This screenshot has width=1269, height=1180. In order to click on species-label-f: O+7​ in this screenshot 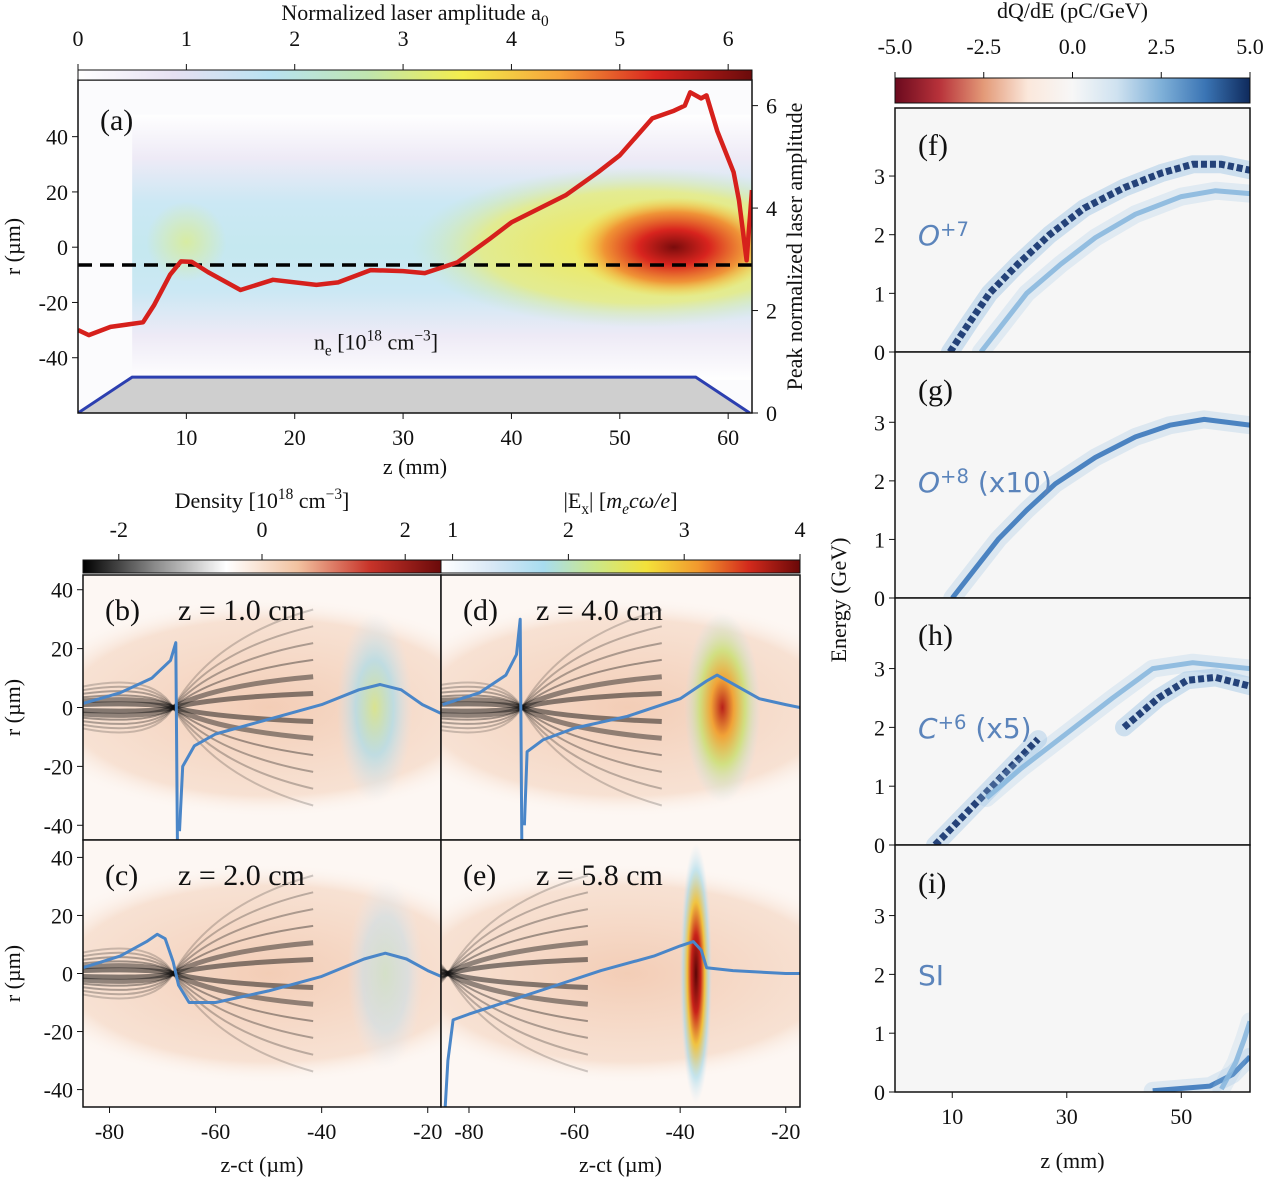, I will do `click(943, 235)`.